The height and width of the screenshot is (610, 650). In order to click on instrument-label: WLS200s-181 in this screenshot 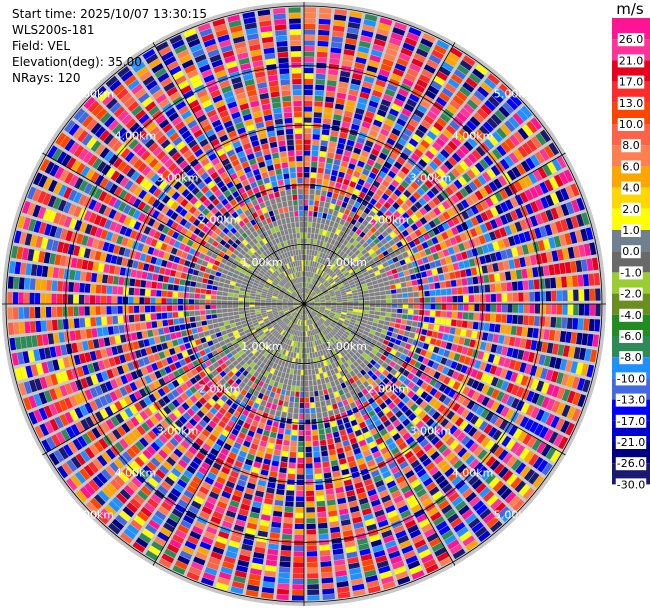, I will do `click(53, 30)`.